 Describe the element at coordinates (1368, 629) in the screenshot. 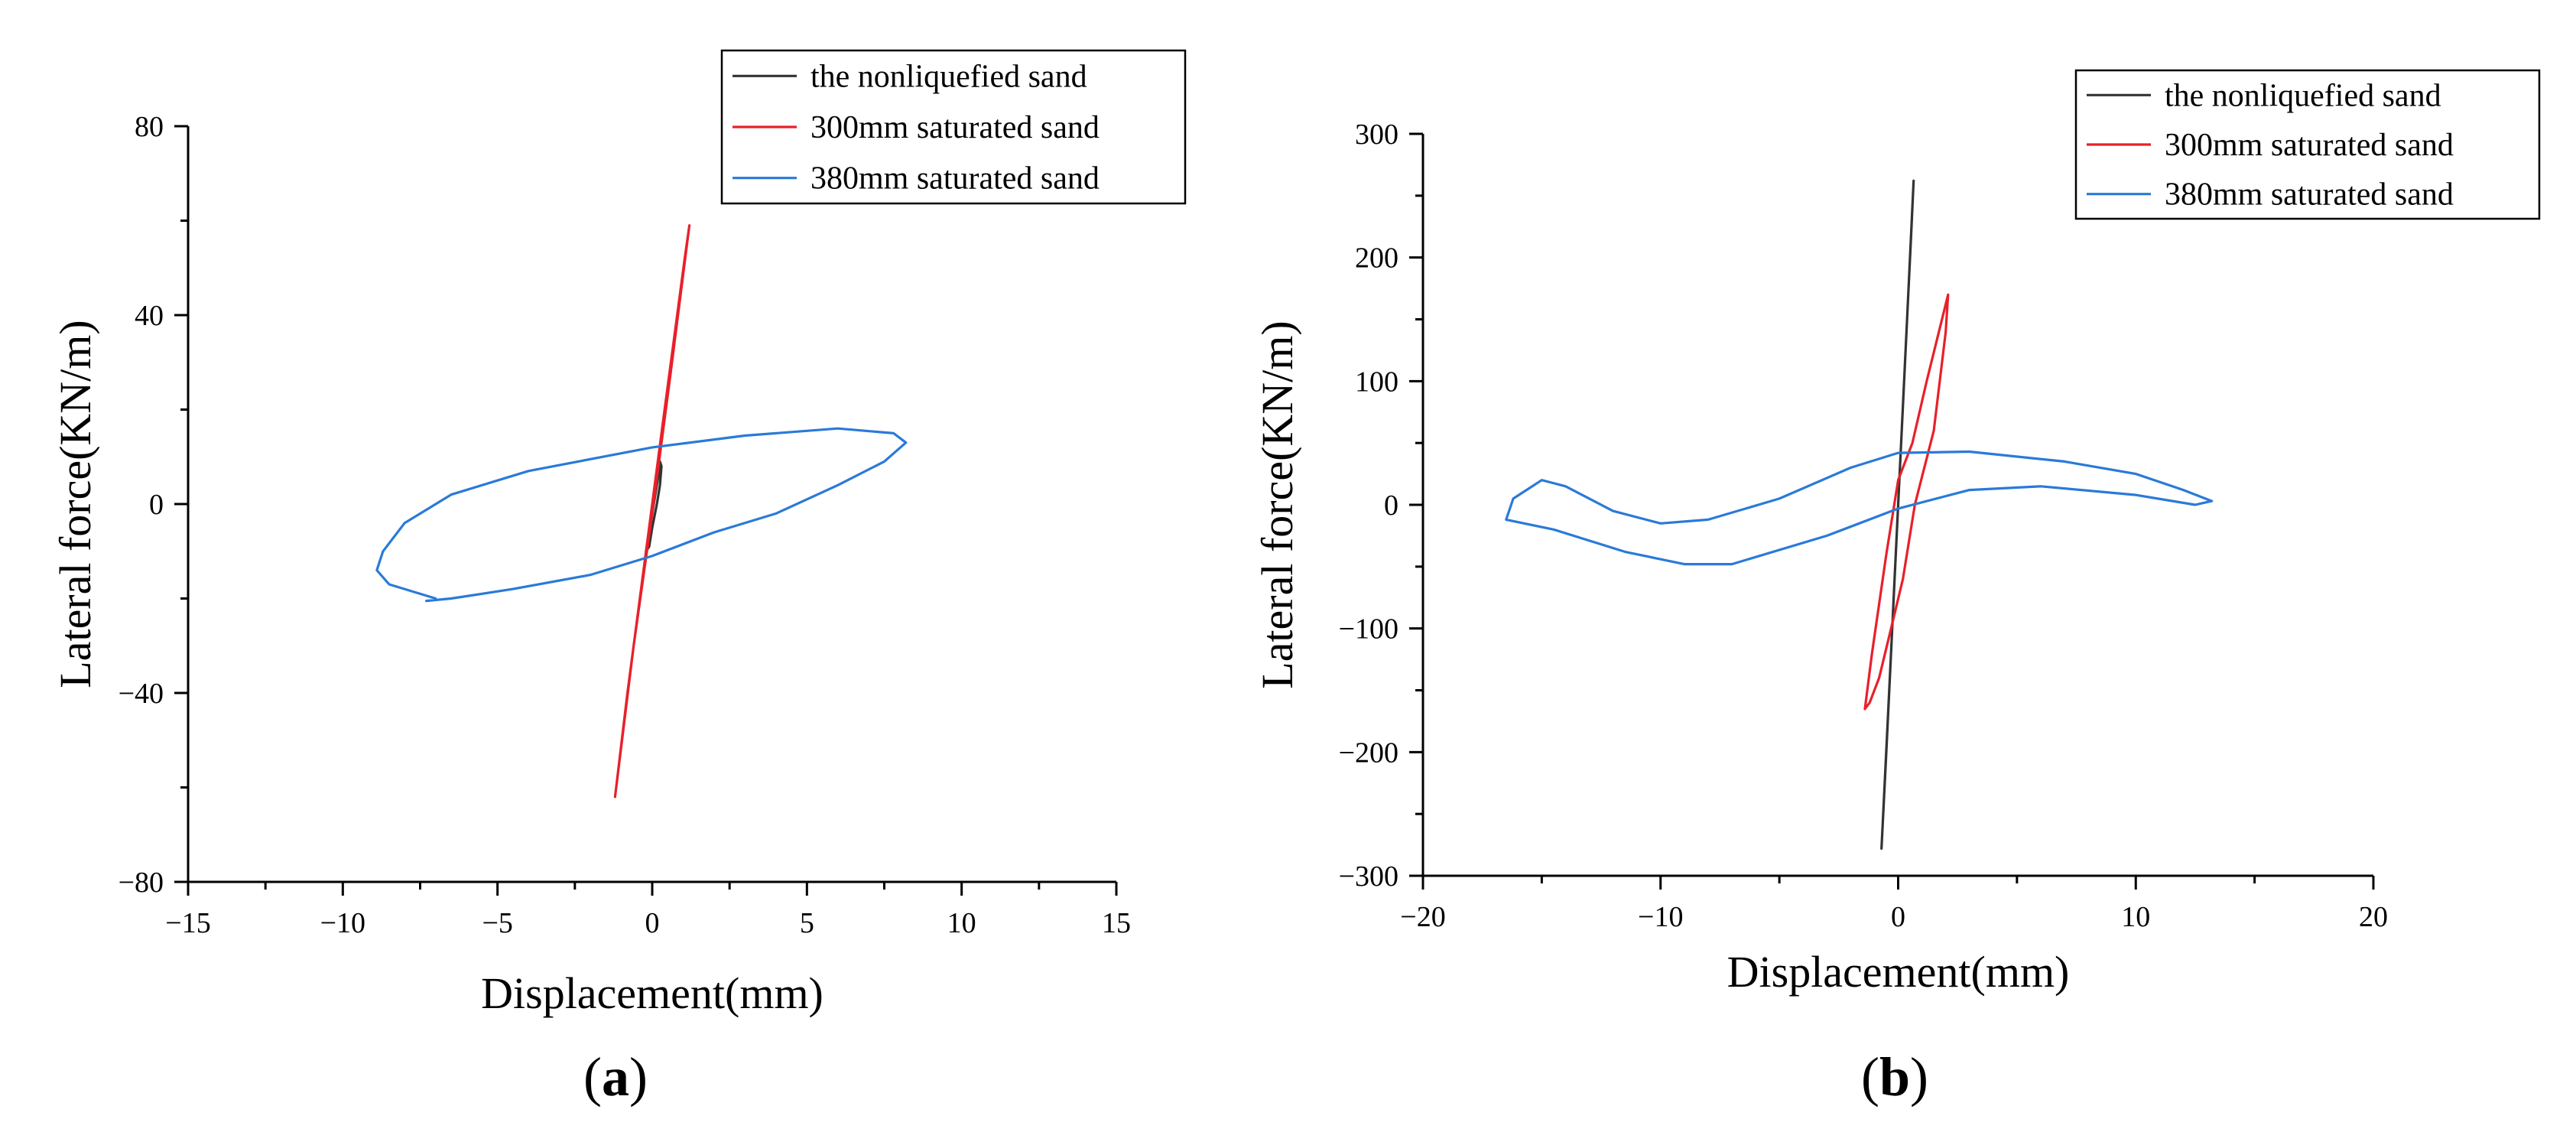

I see `y-tick-label: −100` at that location.